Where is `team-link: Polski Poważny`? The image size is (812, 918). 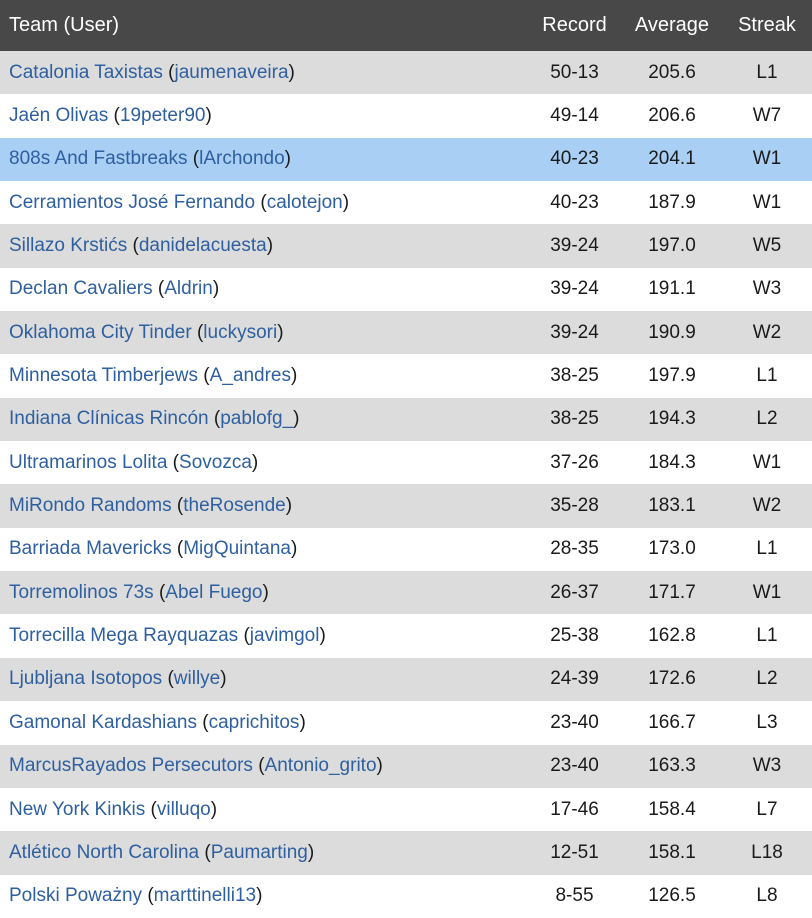 team-link: Polski Poważny is located at coordinates (76, 896).